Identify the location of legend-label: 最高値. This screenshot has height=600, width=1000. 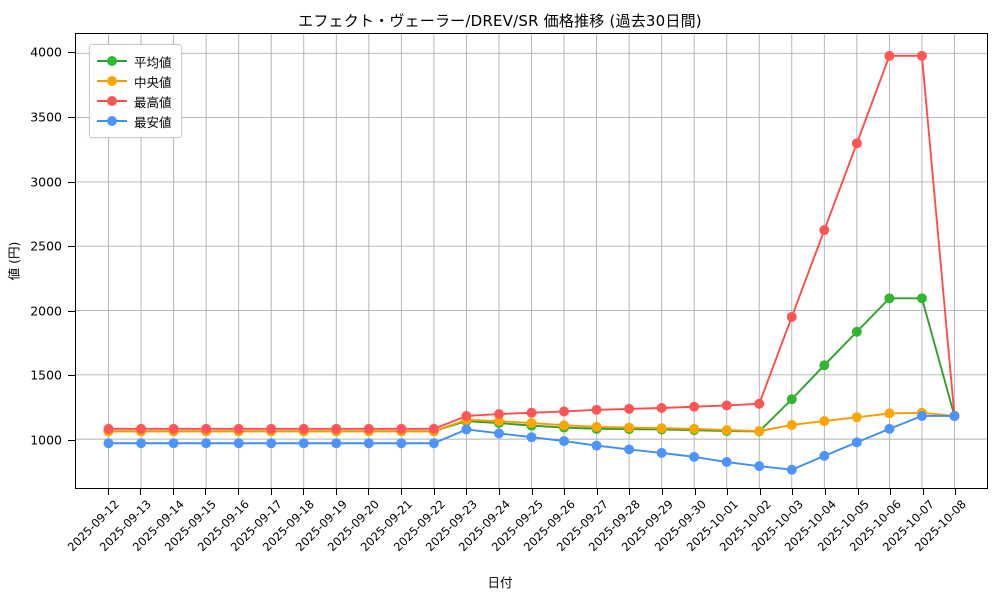
(153, 102).